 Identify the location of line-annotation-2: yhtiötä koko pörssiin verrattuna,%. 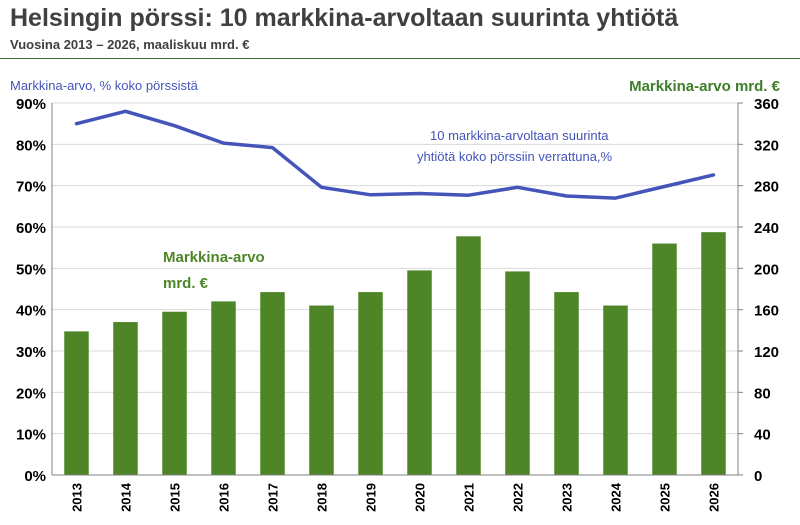
(515, 156).